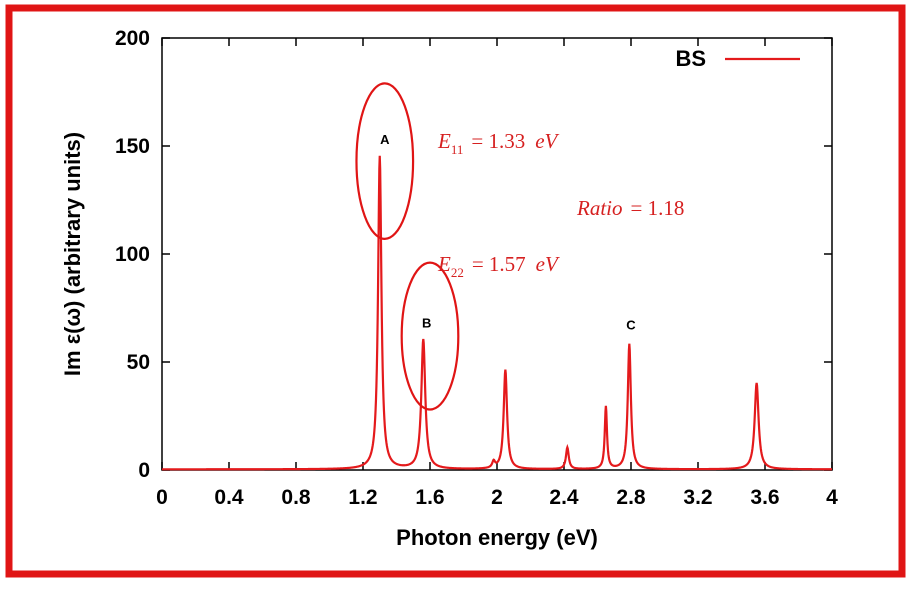 The image size is (913, 590). What do you see at coordinates (362, 497) in the screenshot?
I see `x-tick-label: 1.2` at bounding box center [362, 497].